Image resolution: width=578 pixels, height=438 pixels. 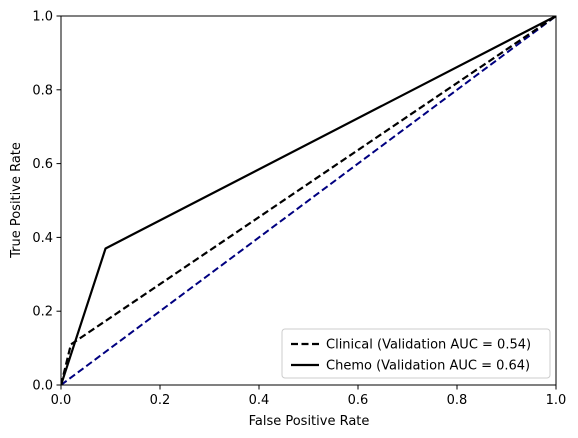 What do you see at coordinates (259, 400) in the screenshot?
I see `x-tick-label: 0.4` at bounding box center [259, 400].